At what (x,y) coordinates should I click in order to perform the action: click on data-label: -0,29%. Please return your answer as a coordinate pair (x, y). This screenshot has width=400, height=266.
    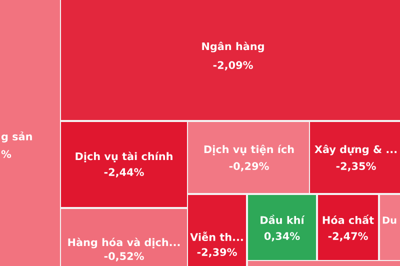
    Looking at the image, I should click on (249, 167).